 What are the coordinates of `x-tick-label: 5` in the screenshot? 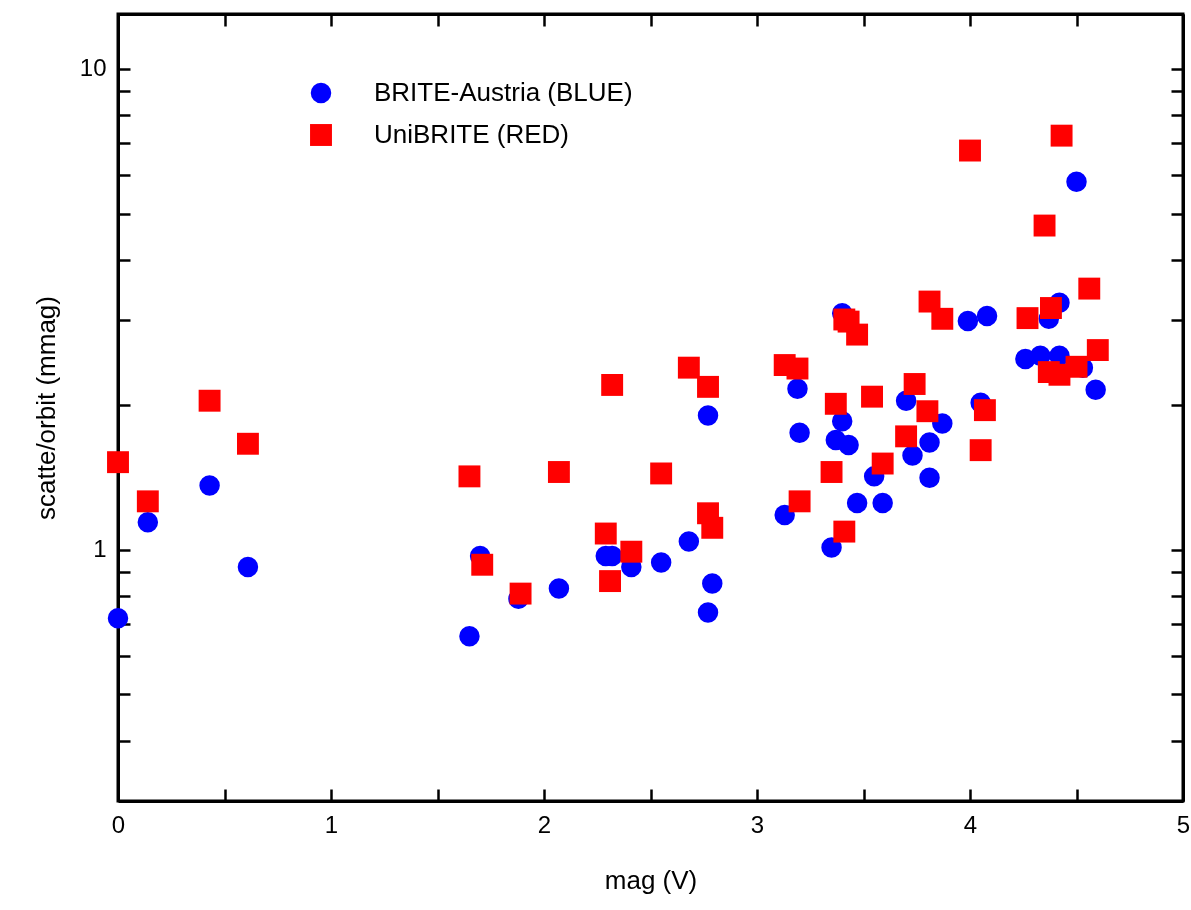 It's located at (1183, 824).